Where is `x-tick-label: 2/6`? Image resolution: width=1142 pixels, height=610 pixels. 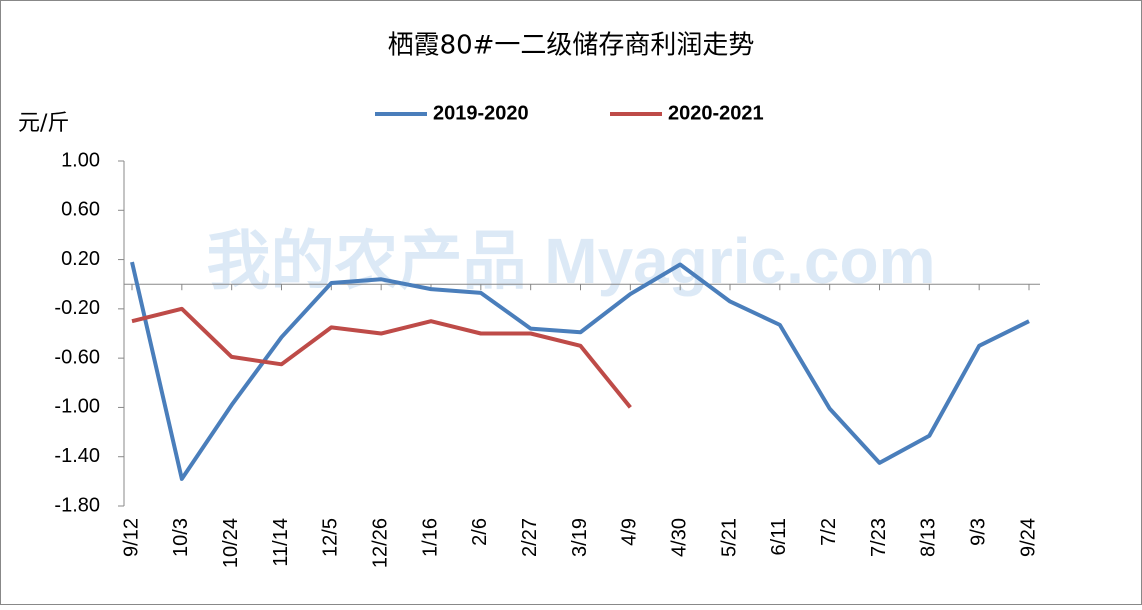 x-tick-label: 2/6 is located at coordinates (480, 532).